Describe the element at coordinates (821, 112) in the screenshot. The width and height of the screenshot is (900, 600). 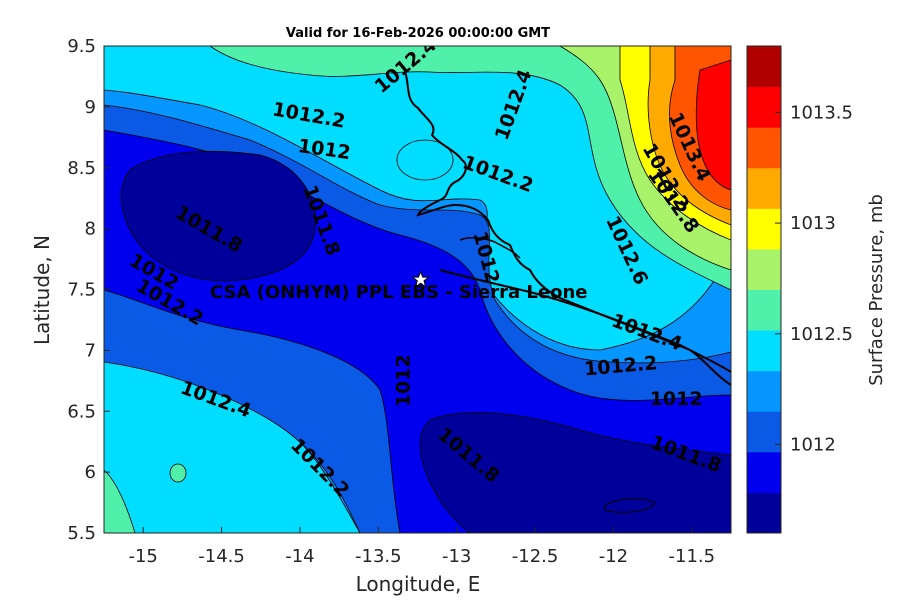
I see `colorbar-tick-label: 1013.5` at that location.